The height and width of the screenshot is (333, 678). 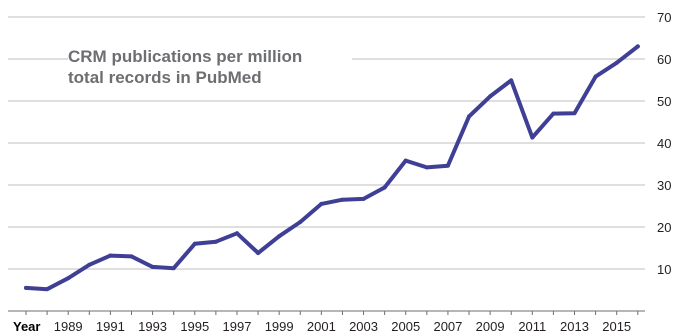 I want to click on x-tick-label: 1995, so click(x=194, y=326).